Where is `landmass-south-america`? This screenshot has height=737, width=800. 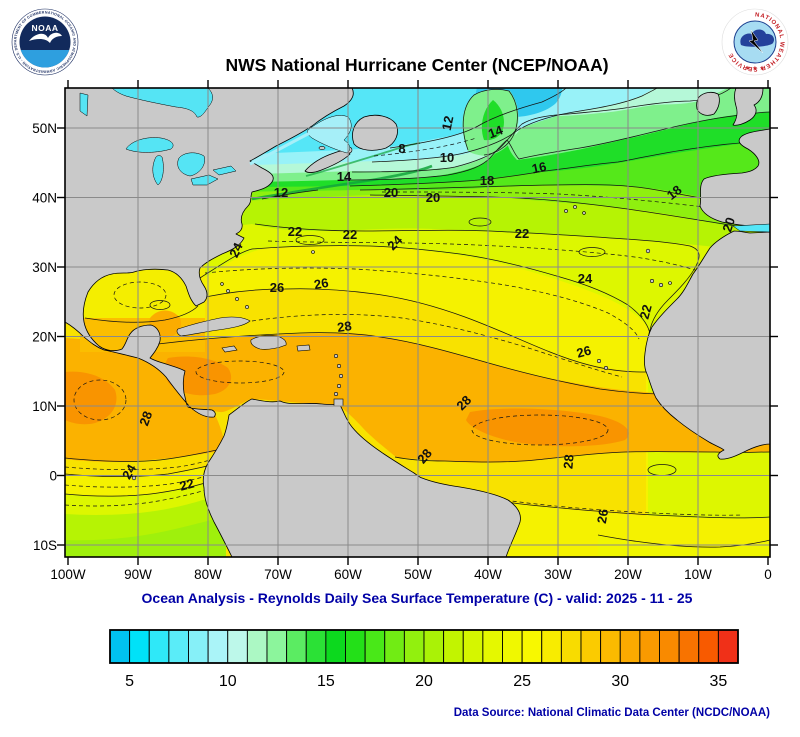
landmass-south-america is located at coordinates (361, 477).